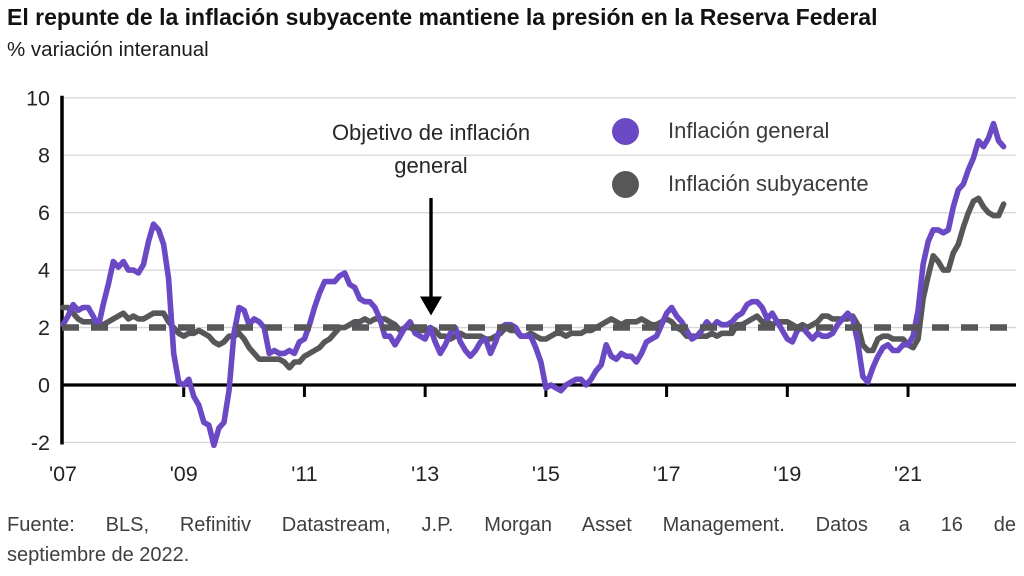  Describe the element at coordinates (44, 386) in the screenshot. I see `y-tick-label: 0` at that location.